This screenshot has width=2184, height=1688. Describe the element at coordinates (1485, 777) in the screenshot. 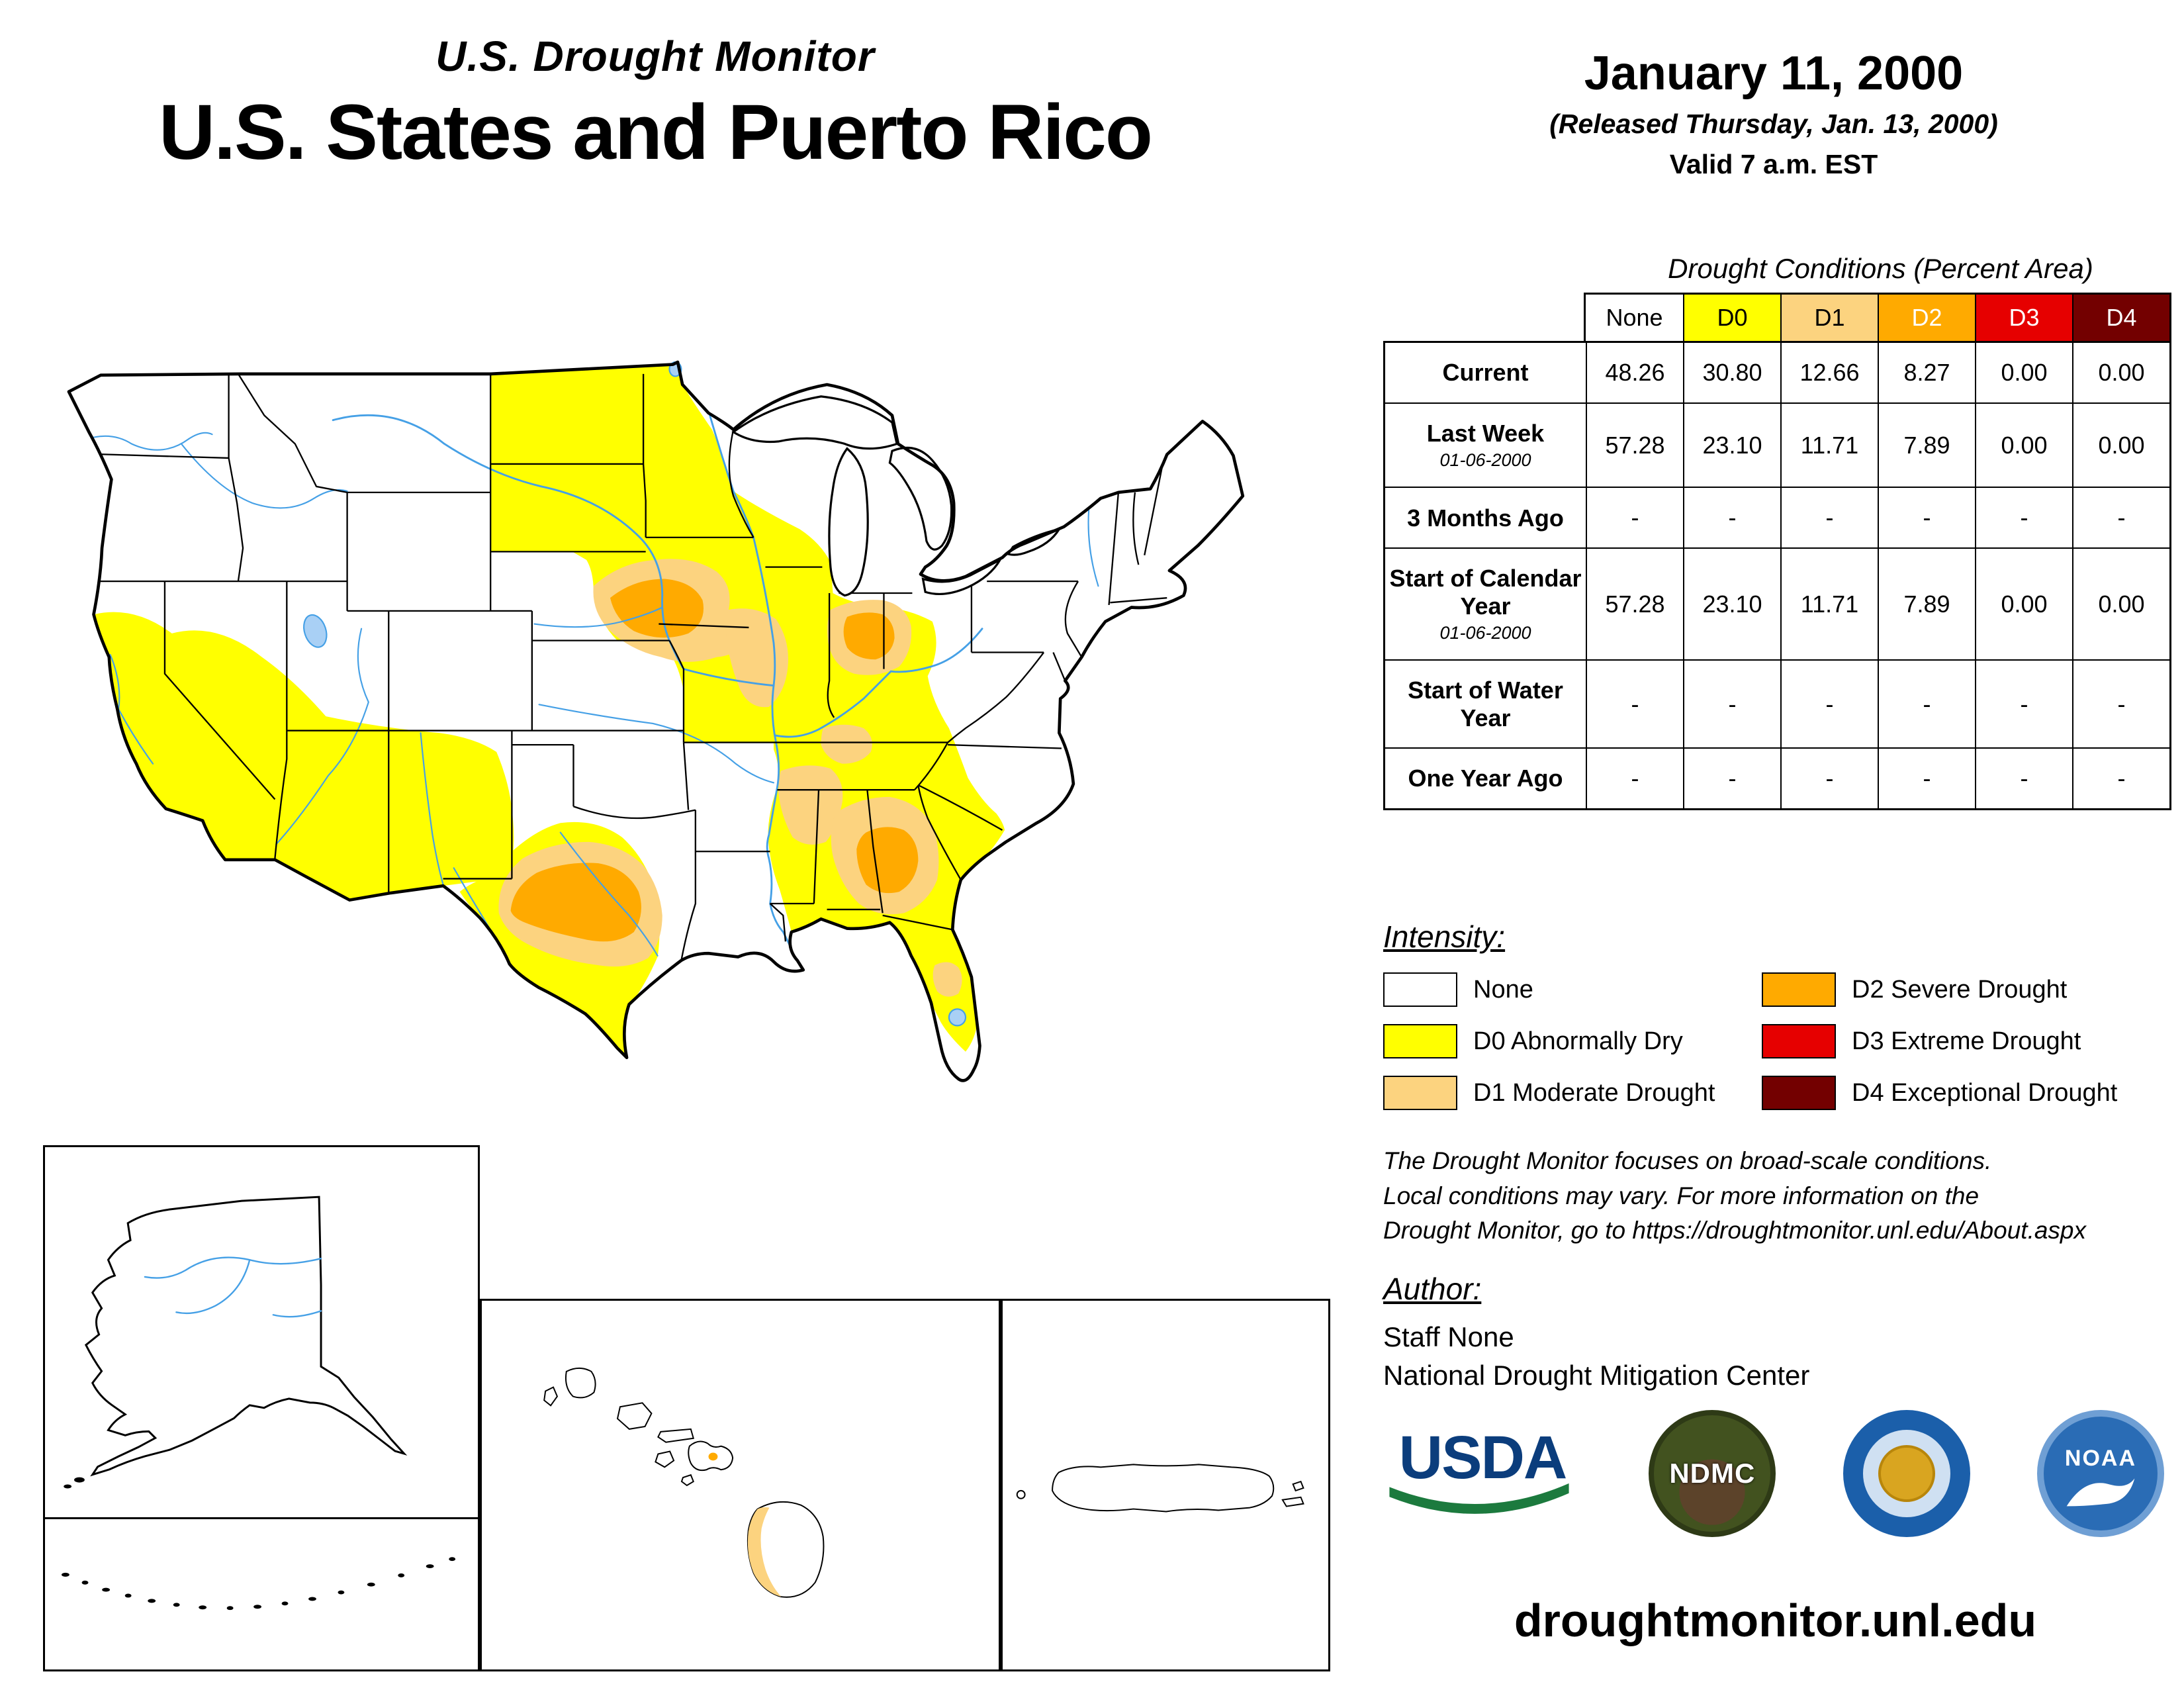

I see `row-label-one-year-ago: One Year Ago` at that location.